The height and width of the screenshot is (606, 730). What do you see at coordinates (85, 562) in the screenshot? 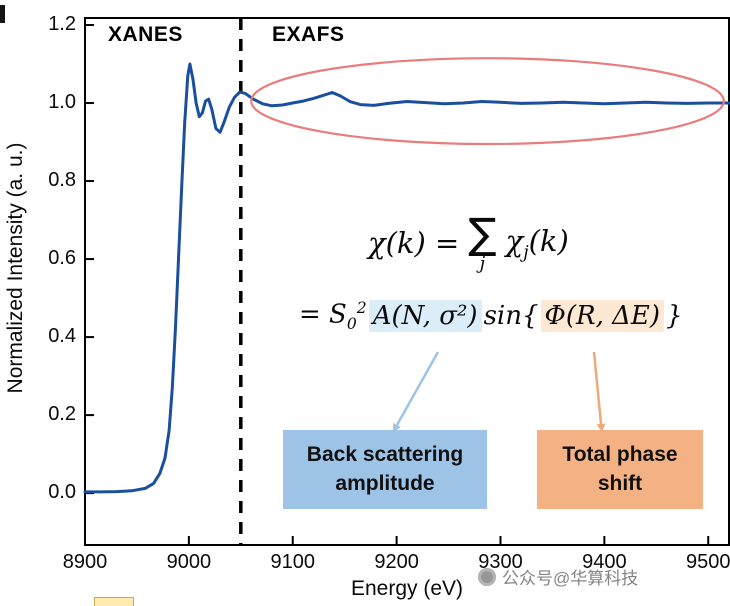
I see `x-tick-label: 8900` at bounding box center [85, 562].